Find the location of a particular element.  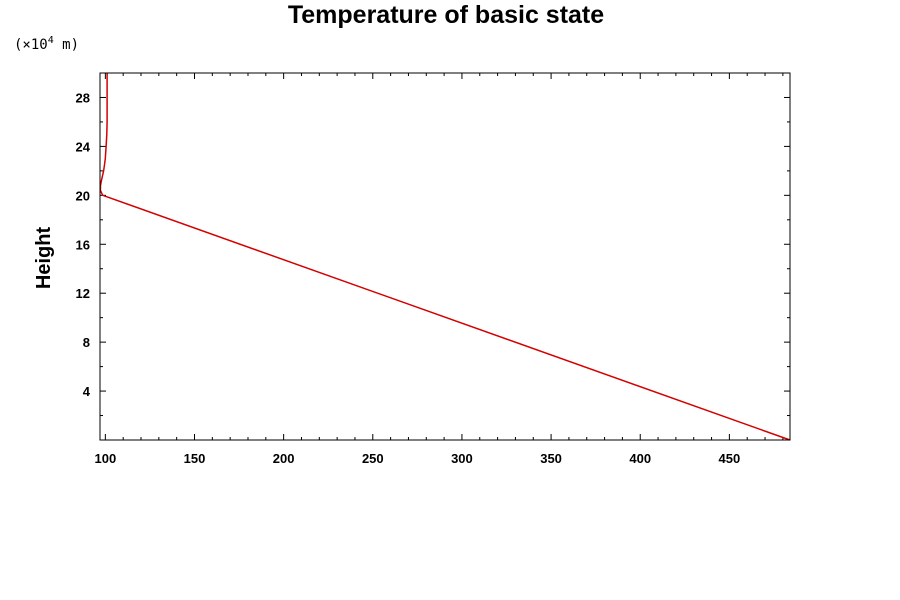

y-tick-label: 16 is located at coordinates (83, 244).